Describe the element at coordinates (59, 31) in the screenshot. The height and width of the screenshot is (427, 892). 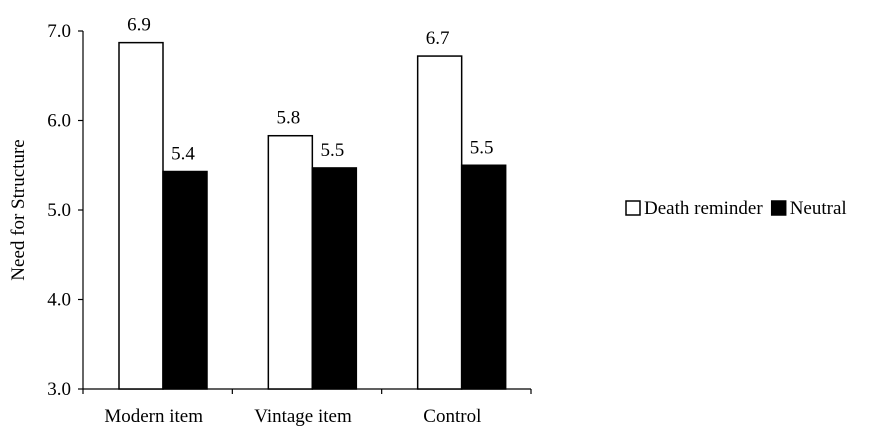
I see `y-tick-label: 7.0` at that location.